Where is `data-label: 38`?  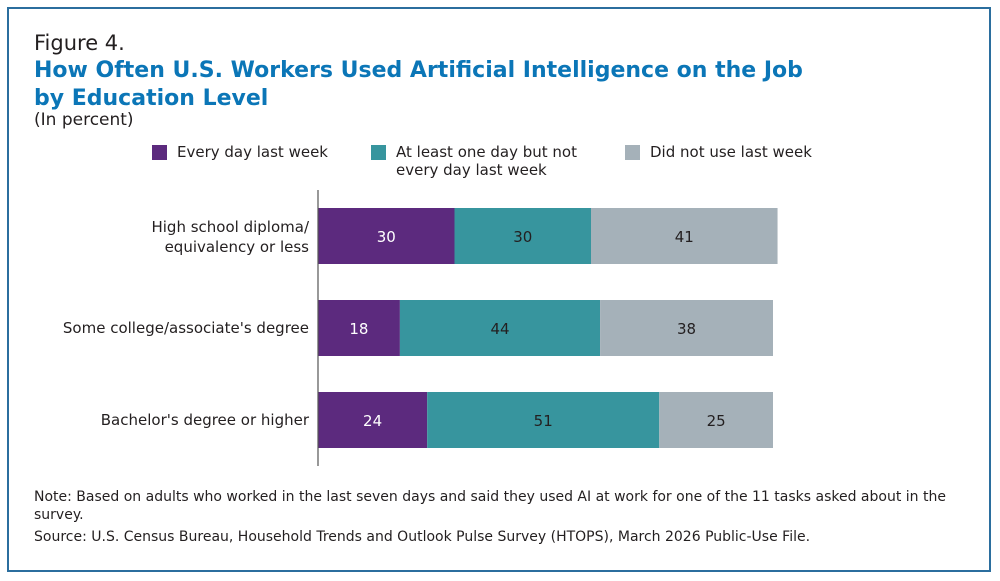
data-label: 38 is located at coordinates (686, 329).